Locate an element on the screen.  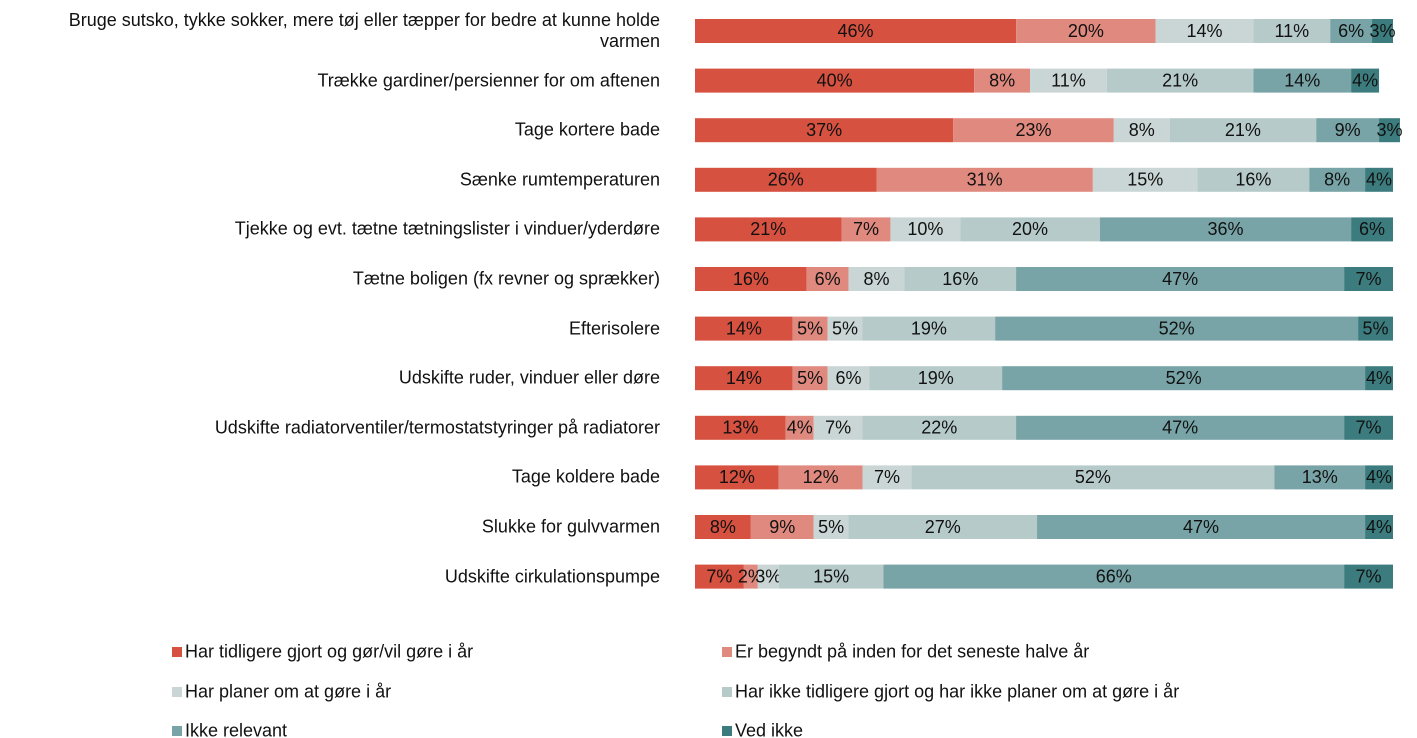
data-label: 11% is located at coordinates (1068, 80).